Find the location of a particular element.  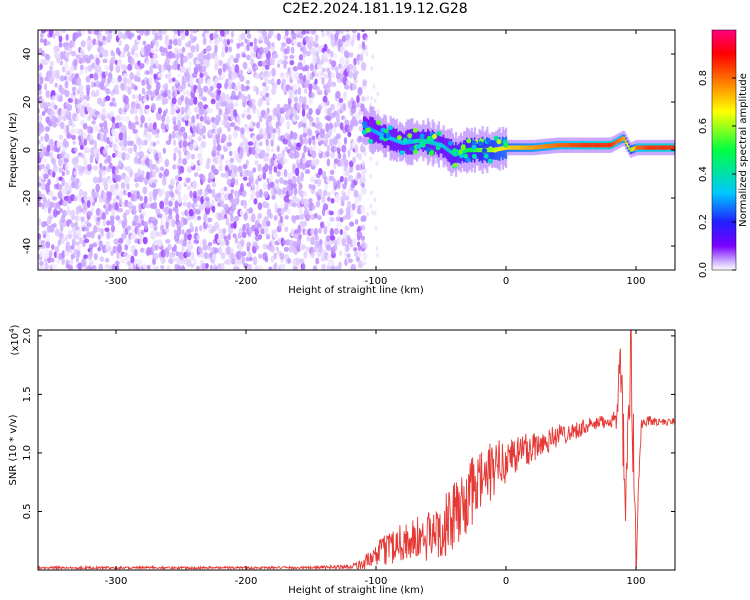

x-tick-label: 100 is located at coordinates (635, 581).